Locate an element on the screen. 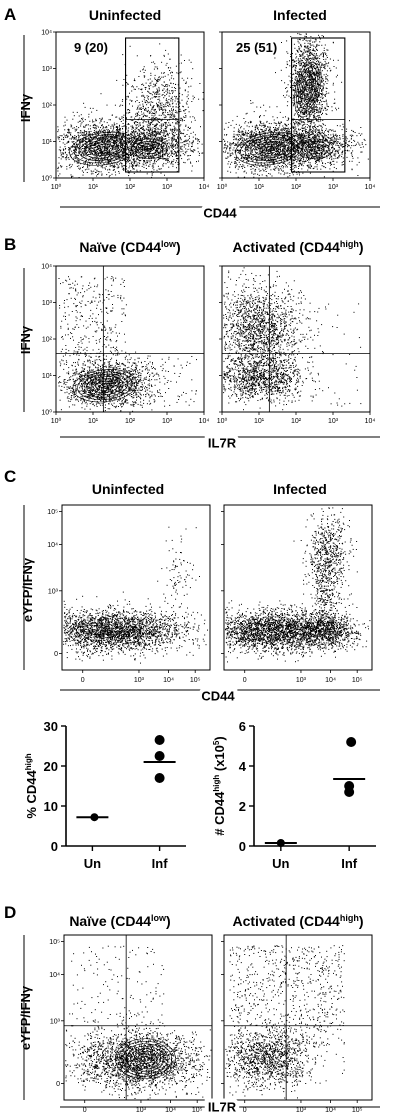 The width and height of the screenshot is (400, 1115). dotplot-percent-cd44high: 0 10 20 30 Un Inf % CD44high is located at coordinates (105, 795).